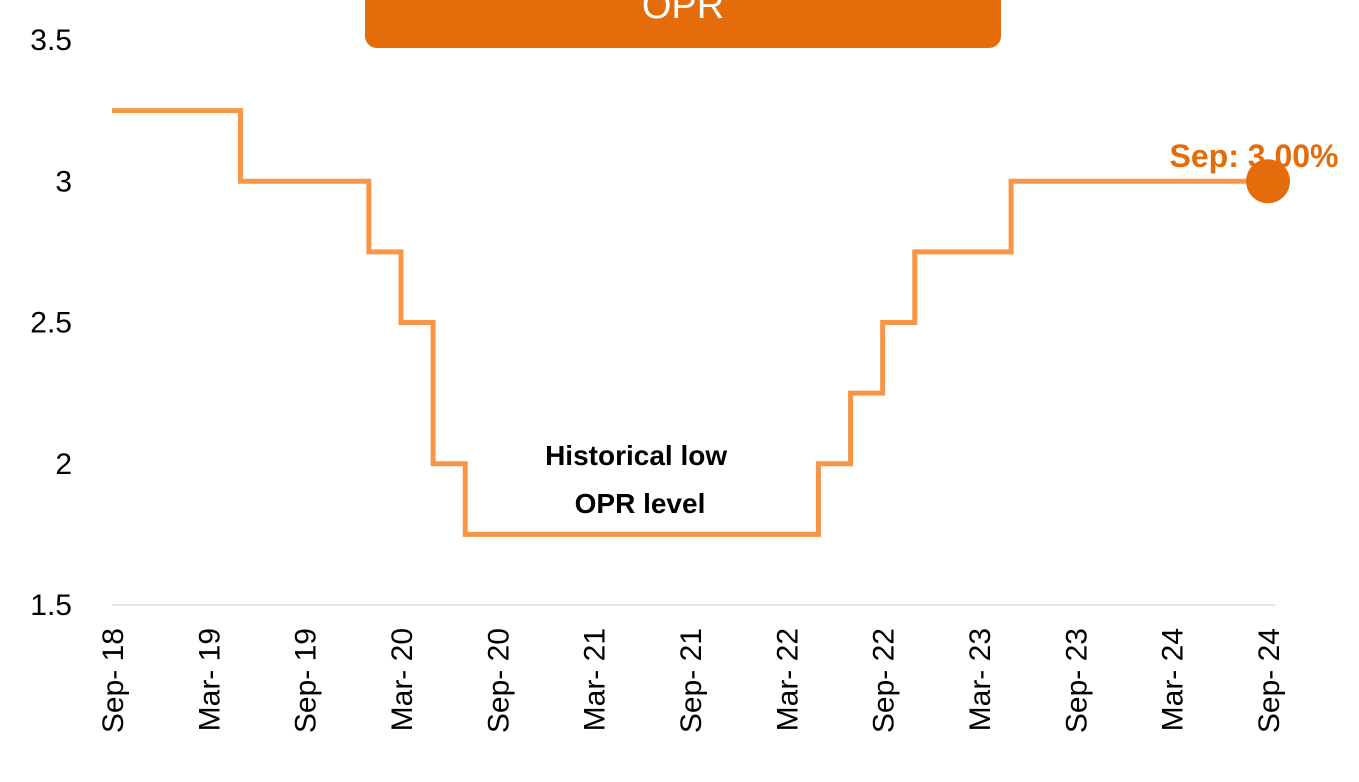  What do you see at coordinates (1269, 680) in the screenshot?
I see `x-tick-label: Sep- 24` at bounding box center [1269, 680].